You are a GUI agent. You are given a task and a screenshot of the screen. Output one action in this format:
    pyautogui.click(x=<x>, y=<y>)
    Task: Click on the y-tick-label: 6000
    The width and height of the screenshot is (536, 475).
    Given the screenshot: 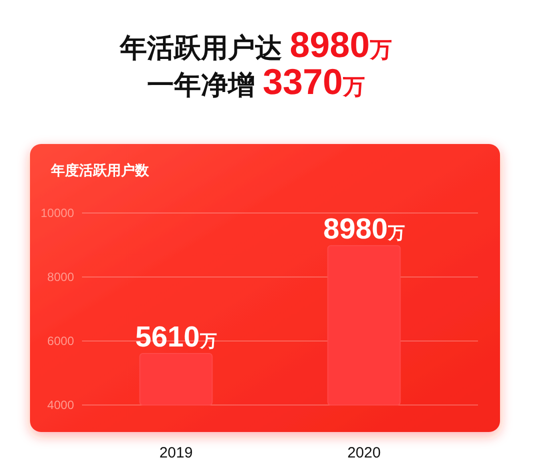 What is the action you would take?
    pyautogui.click(x=60, y=341)
    